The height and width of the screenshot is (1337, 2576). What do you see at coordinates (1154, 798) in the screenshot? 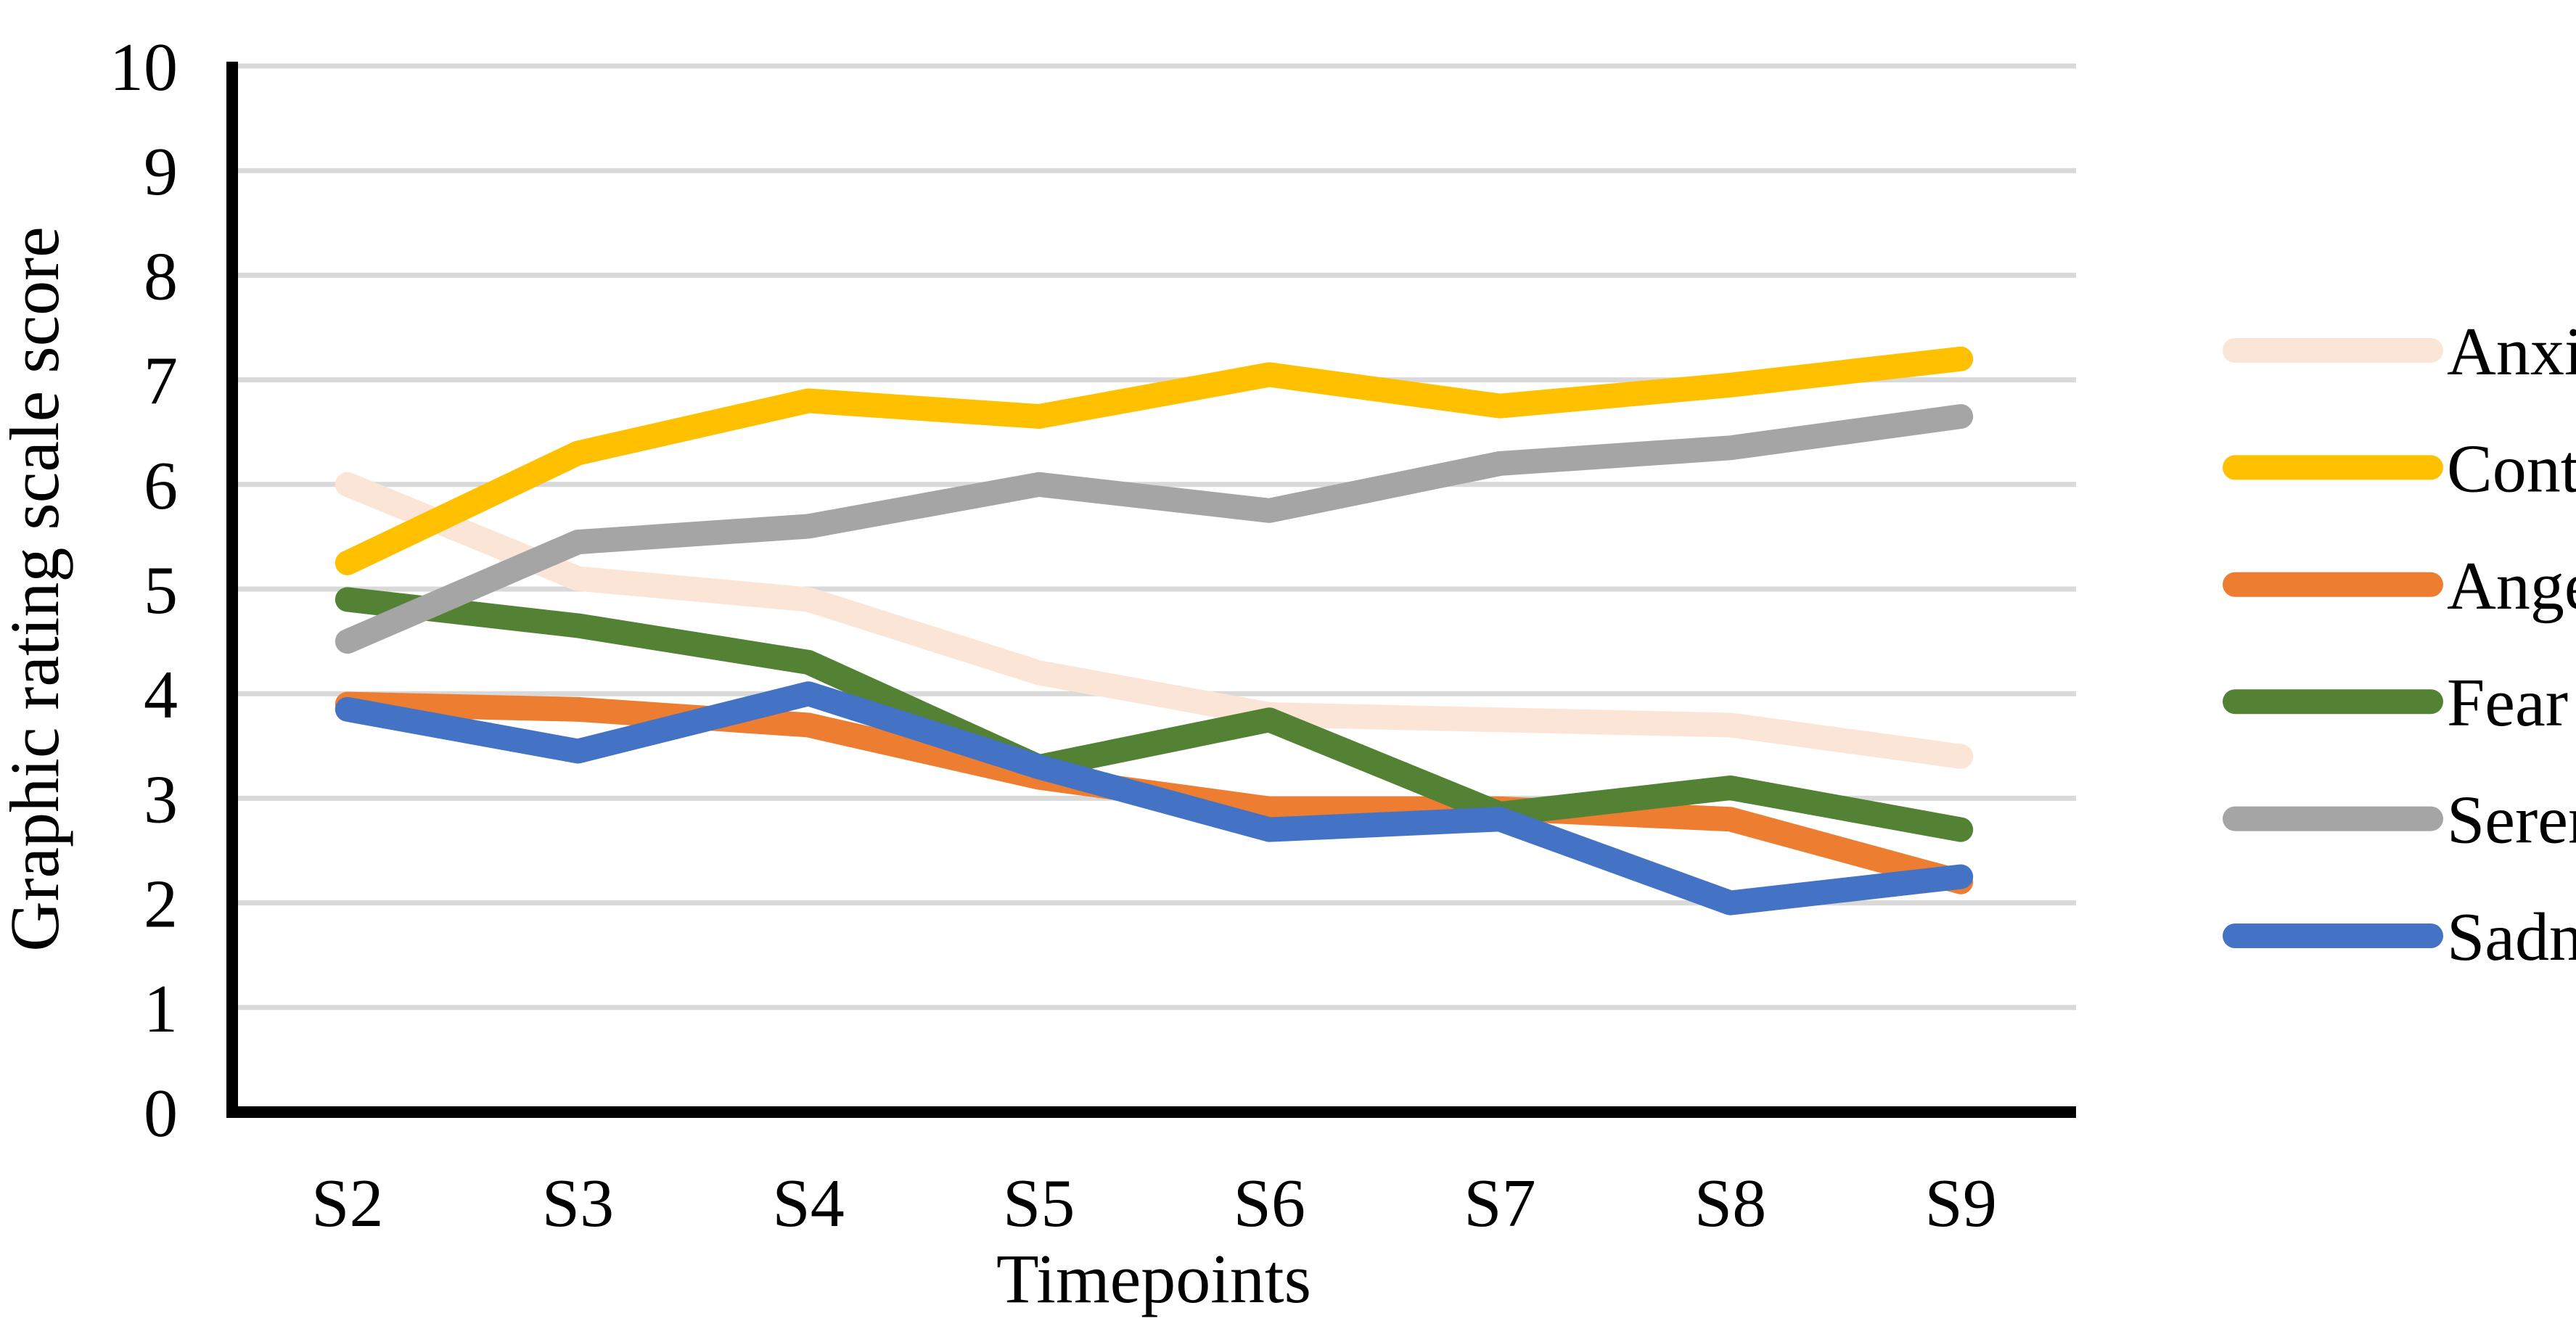
I see `series-line-sadness` at bounding box center [1154, 798].